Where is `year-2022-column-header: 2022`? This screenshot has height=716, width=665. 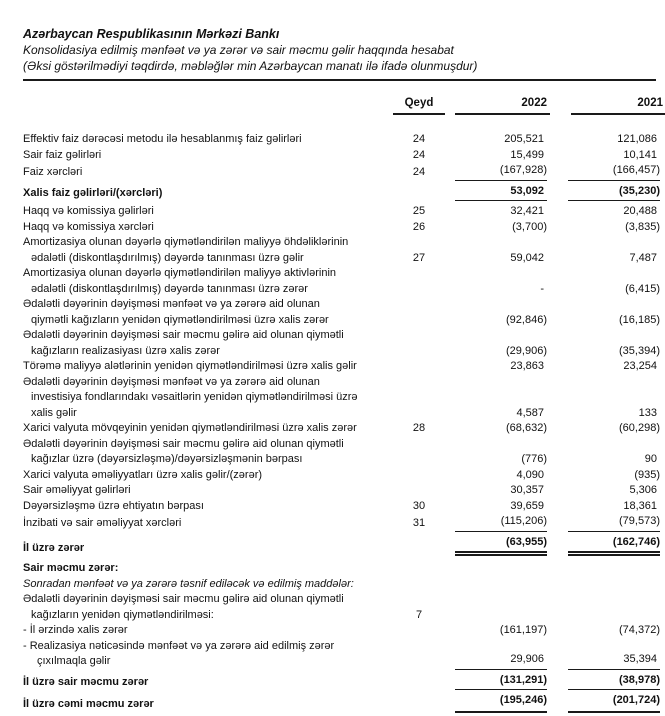
year-2022-column-header: 2022 is located at coordinates (502, 105).